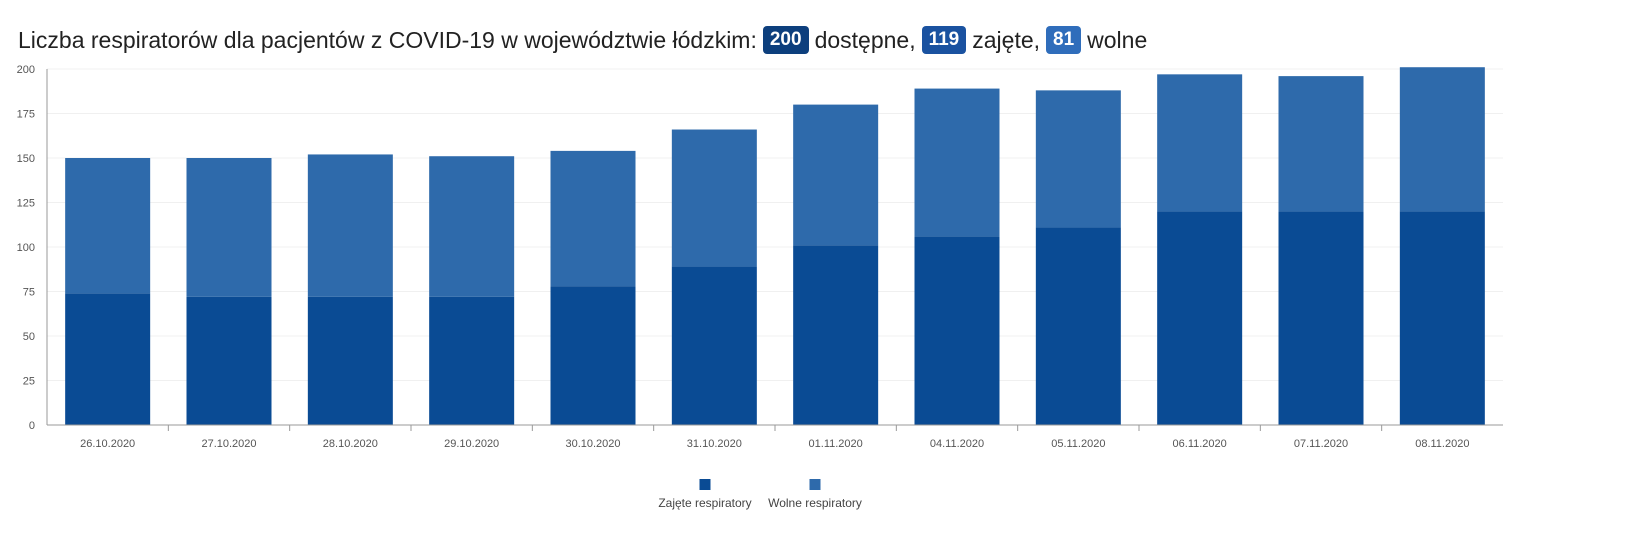 The height and width of the screenshot is (559, 1641). I want to click on y-tick-label: 150, so click(26, 159).